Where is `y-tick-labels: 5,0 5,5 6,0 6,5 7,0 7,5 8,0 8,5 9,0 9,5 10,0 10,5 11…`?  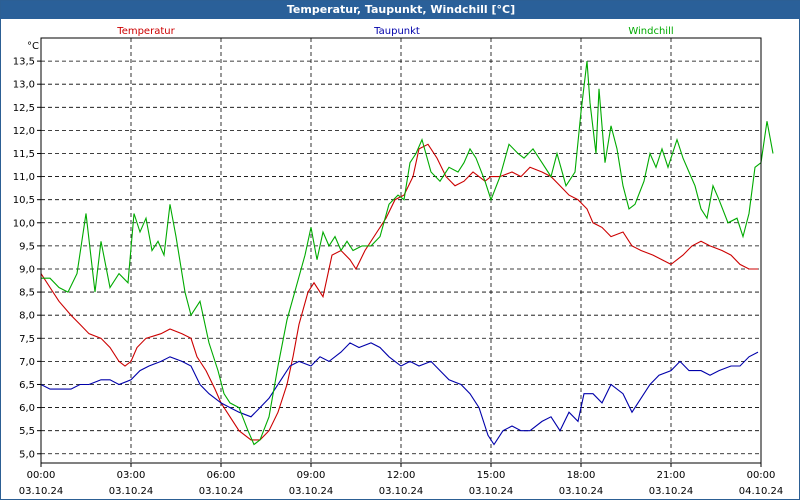
y-tick-labels: 5,0 5,5 6,0 6,5 7,0 7,5 8,0 8,5 9,0 9,5 10,0 10,5 11… is located at coordinates (24, 259).